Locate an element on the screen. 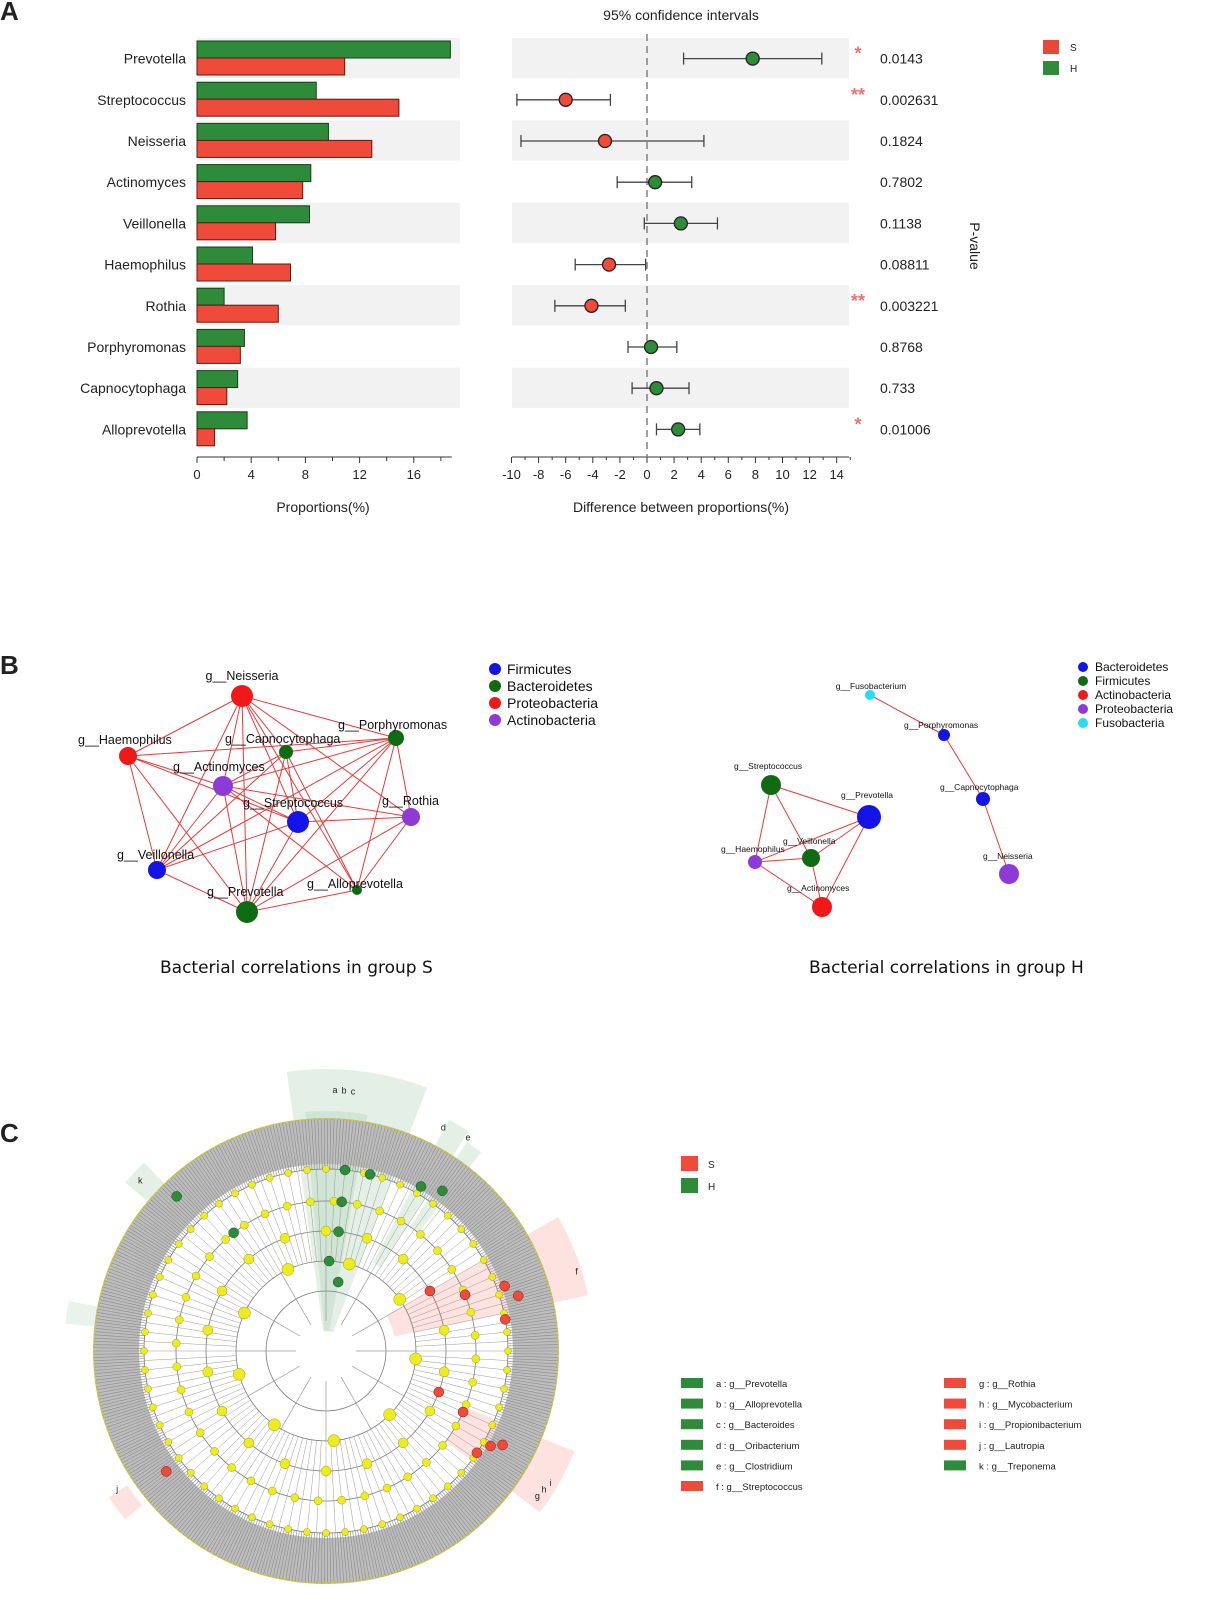 This screenshot has width=1217, height=1621. ci-tick-label: 4 is located at coordinates (701, 474).